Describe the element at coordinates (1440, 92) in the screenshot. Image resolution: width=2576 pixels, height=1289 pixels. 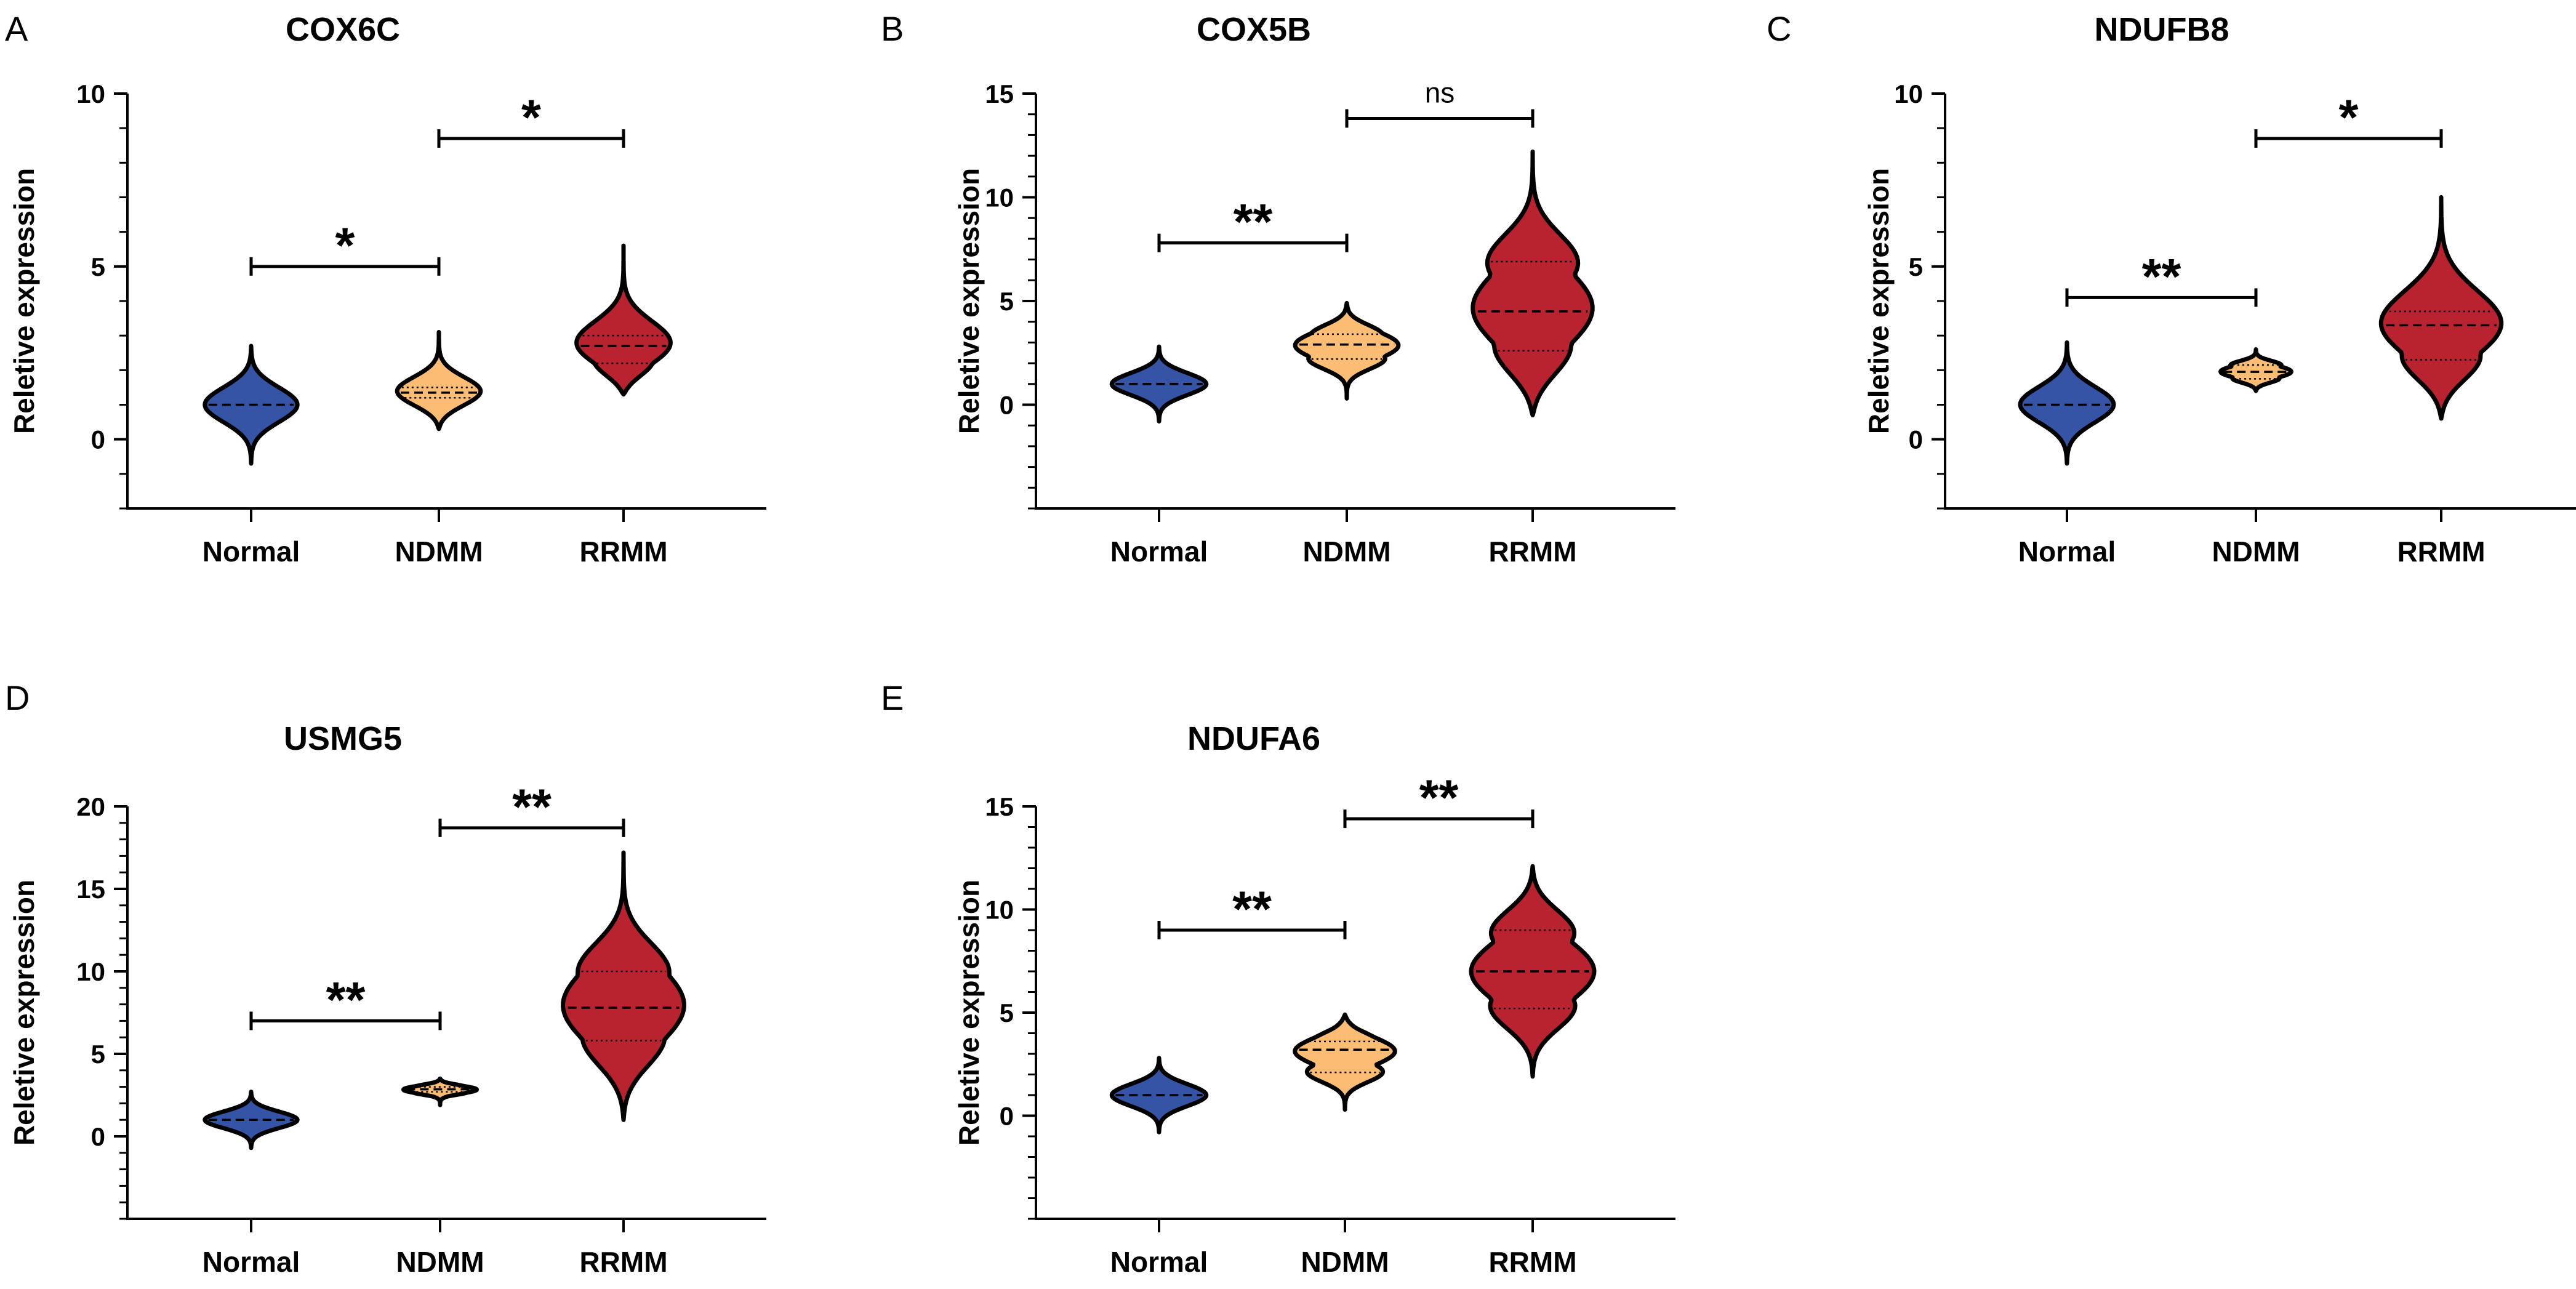
I see `significance-label: ns` at that location.